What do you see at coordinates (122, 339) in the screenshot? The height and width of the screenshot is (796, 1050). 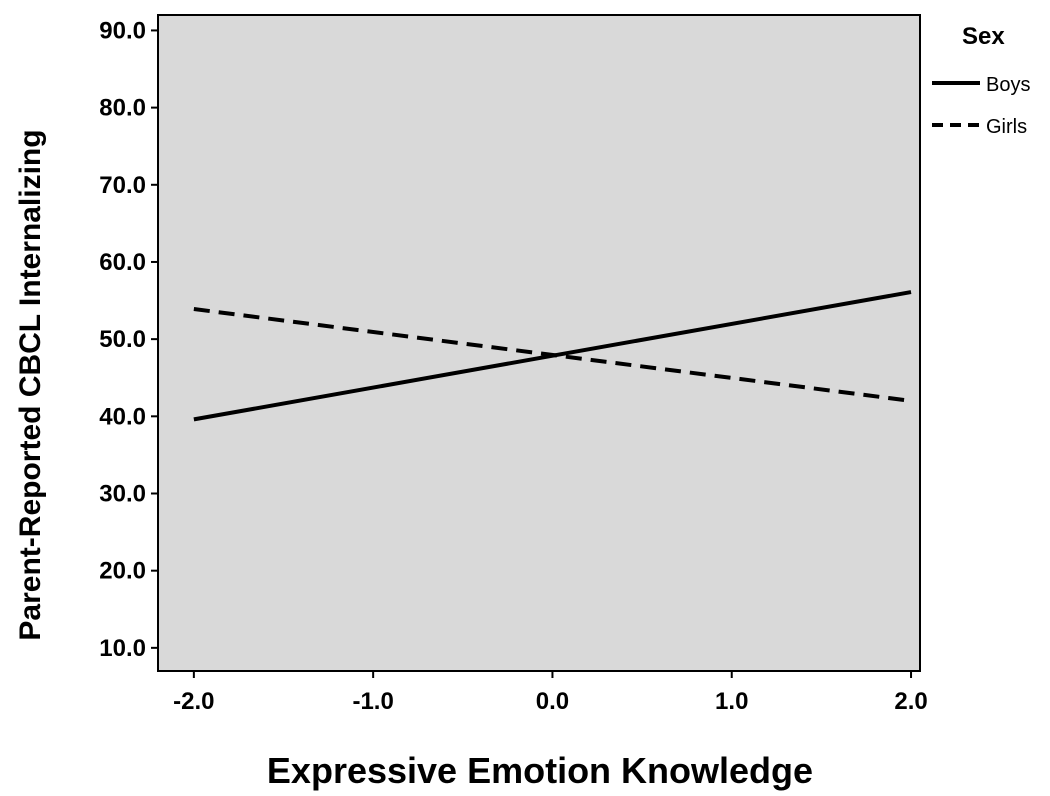 I see `y-tick-label: 50.0` at bounding box center [122, 339].